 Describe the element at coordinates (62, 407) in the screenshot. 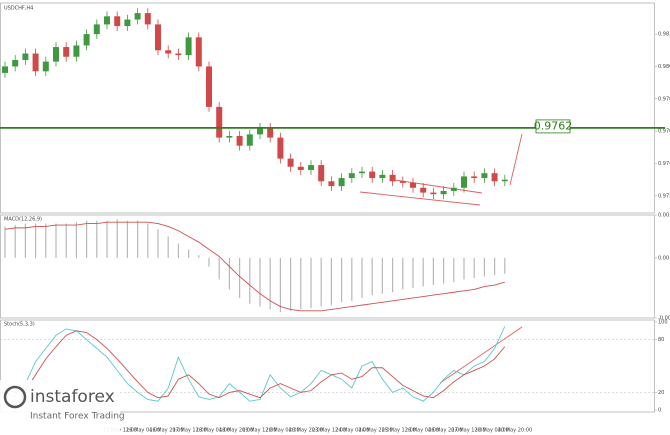

I see `logo: instaforex Instant Forex Trading` at that location.